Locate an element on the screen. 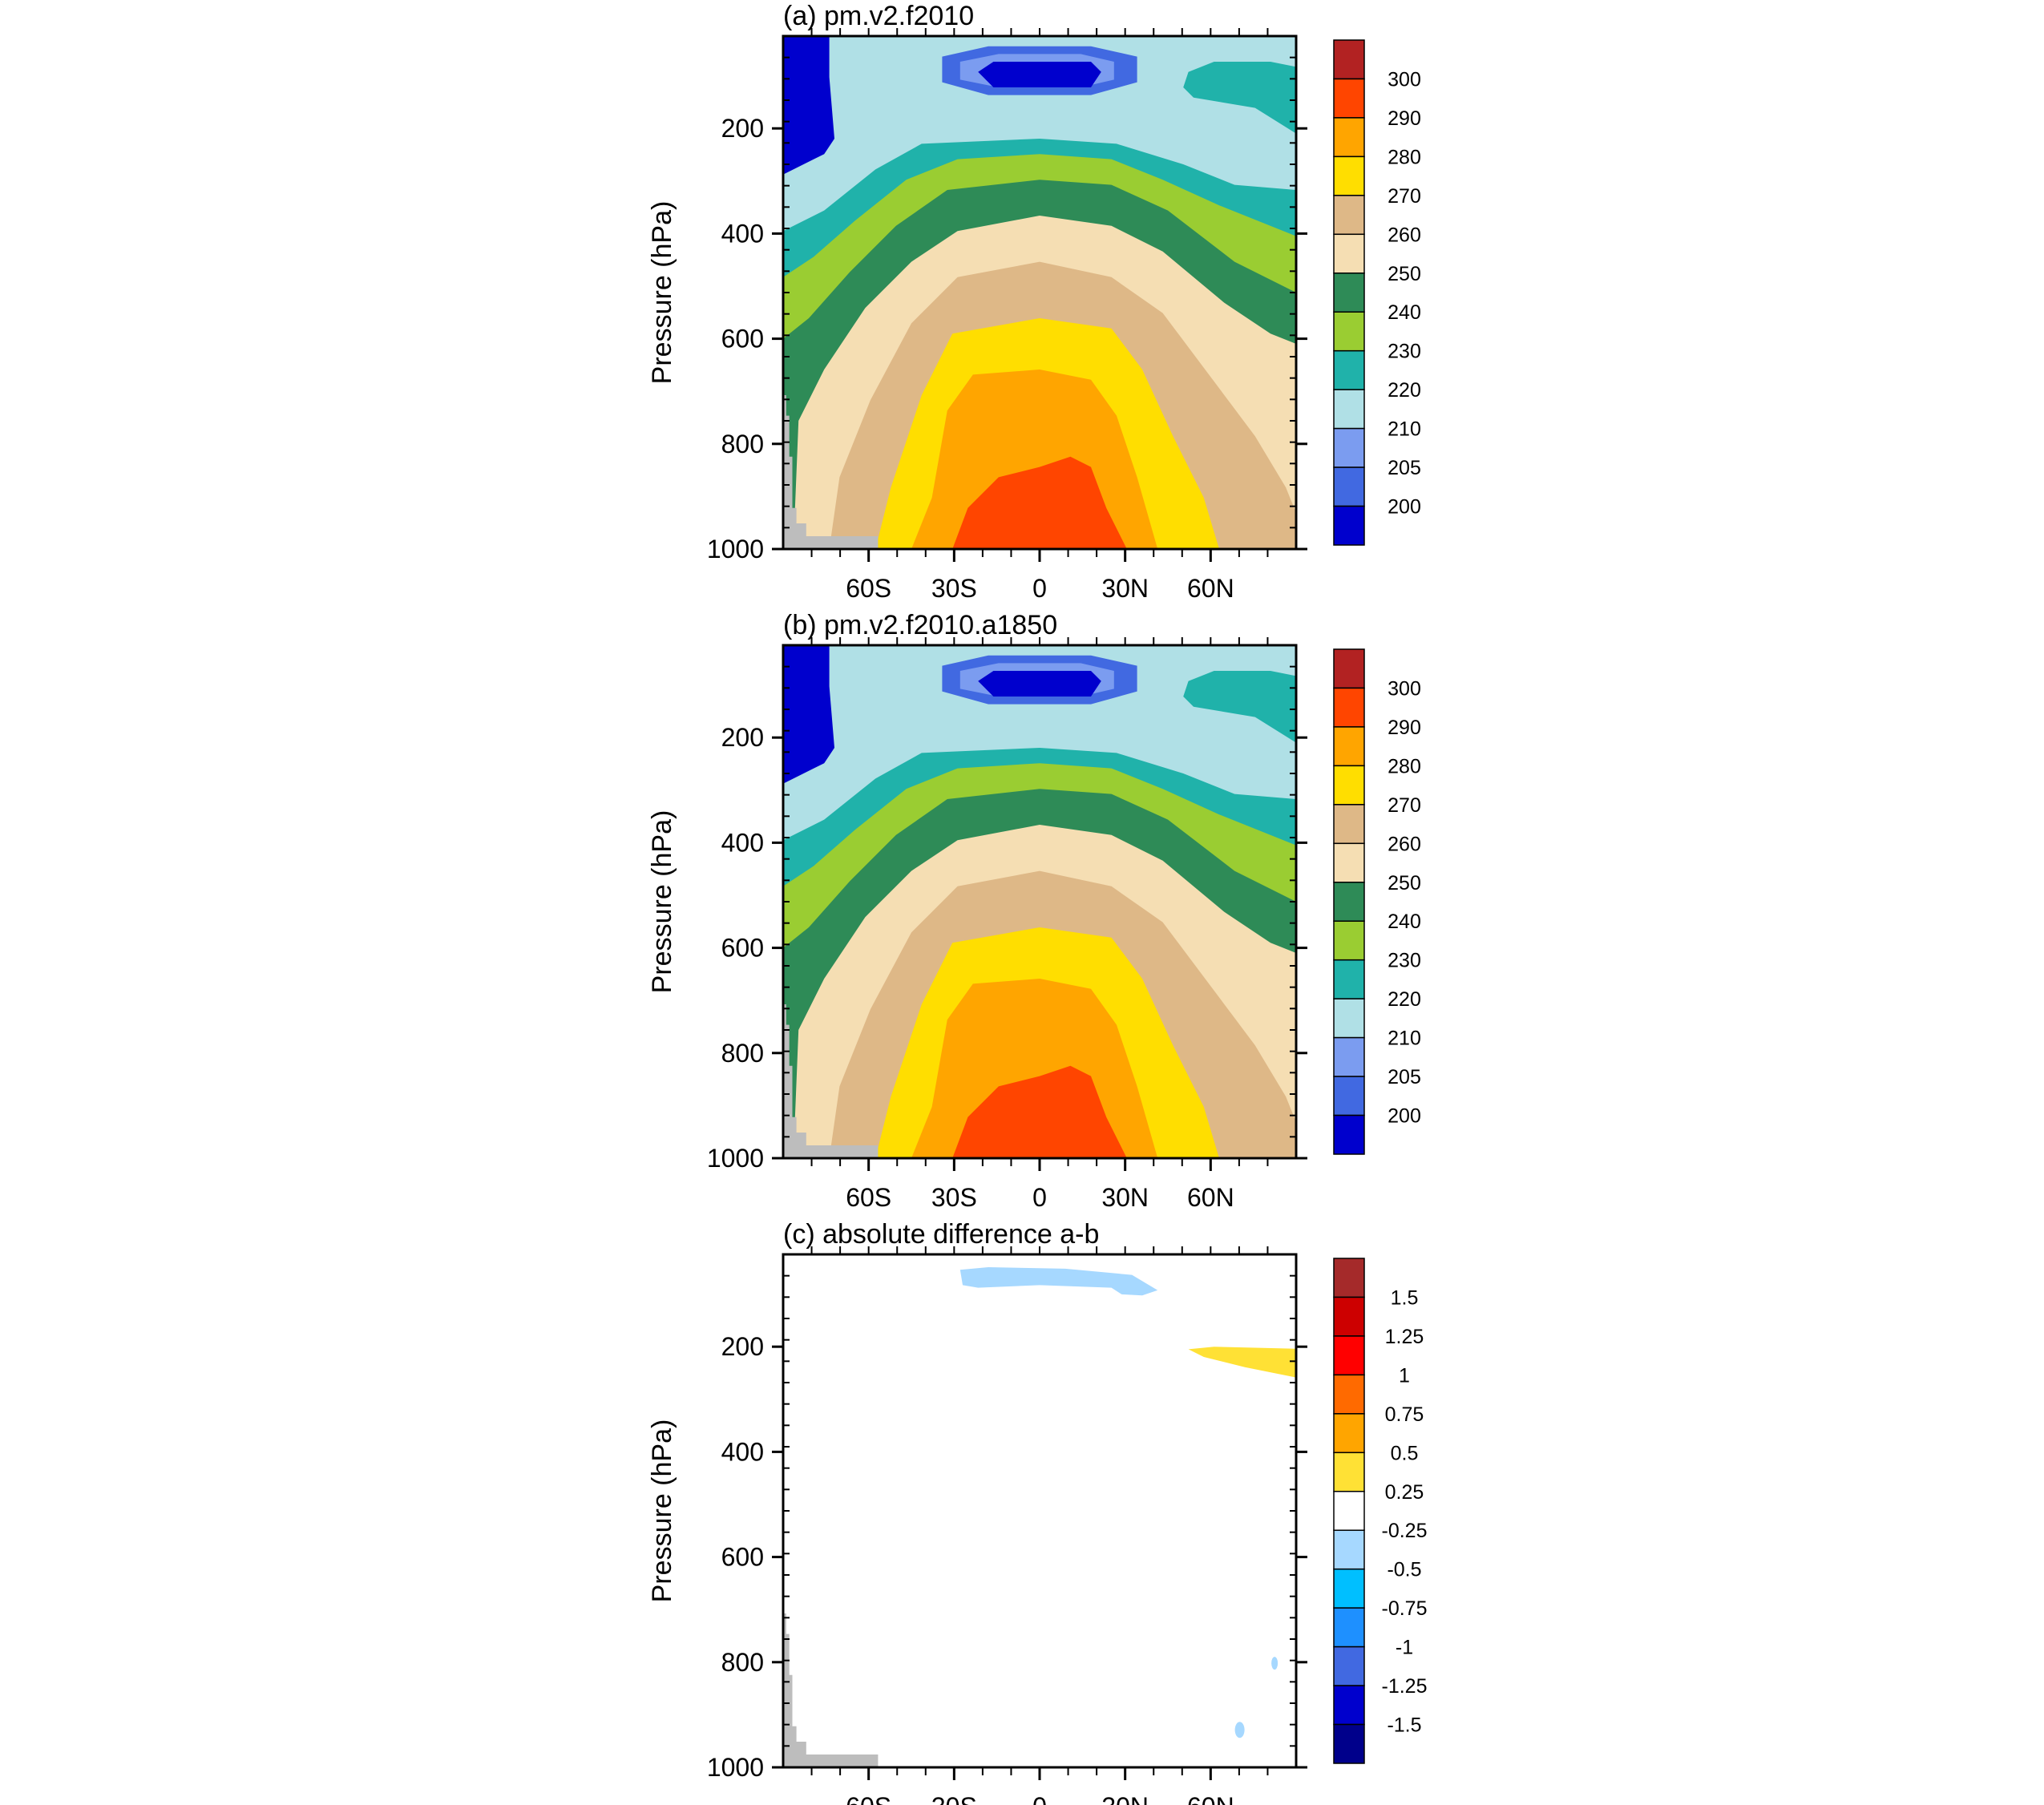  colorbar-label: 1.25 is located at coordinates (1404, 1337).